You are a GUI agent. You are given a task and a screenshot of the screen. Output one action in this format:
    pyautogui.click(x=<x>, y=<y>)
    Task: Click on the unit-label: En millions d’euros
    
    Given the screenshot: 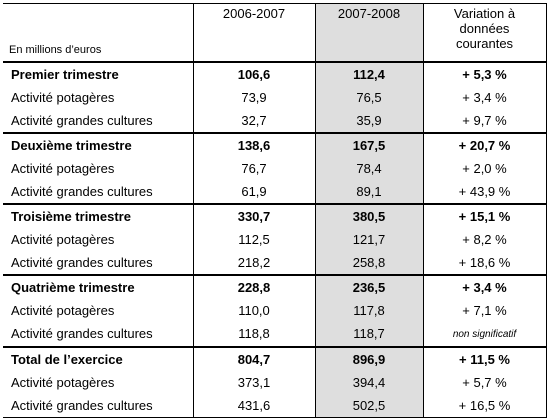 What is the action you would take?
    pyautogui.click(x=98, y=32)
    